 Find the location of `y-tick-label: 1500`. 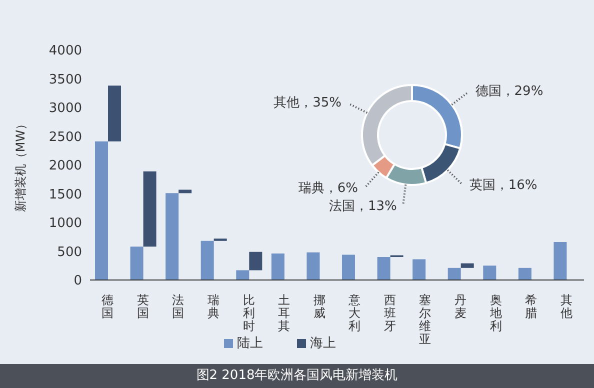

y-tick-label: 1500 is located at coordinates (65, 194).